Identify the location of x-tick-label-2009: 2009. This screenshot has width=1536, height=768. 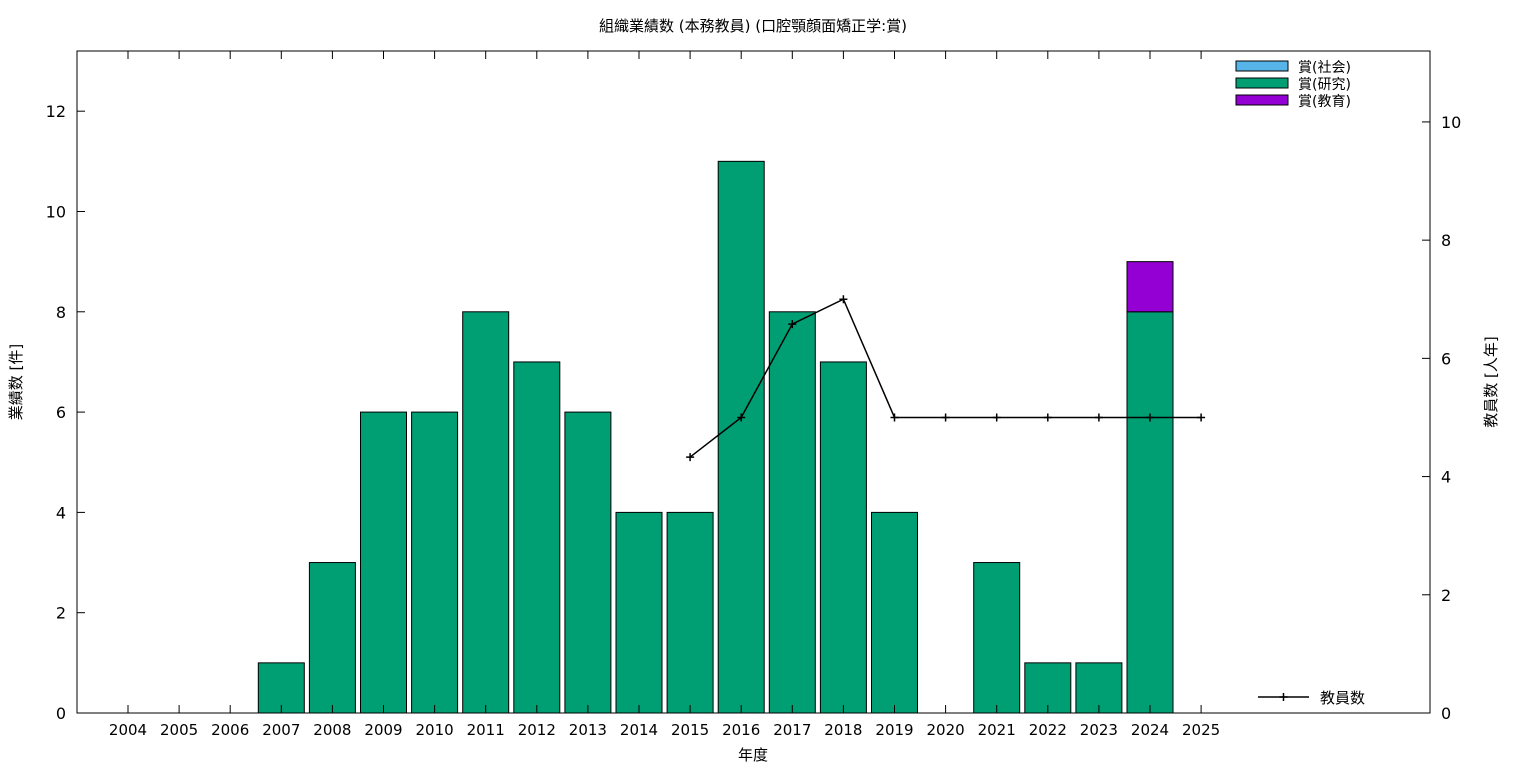
(383, 730).